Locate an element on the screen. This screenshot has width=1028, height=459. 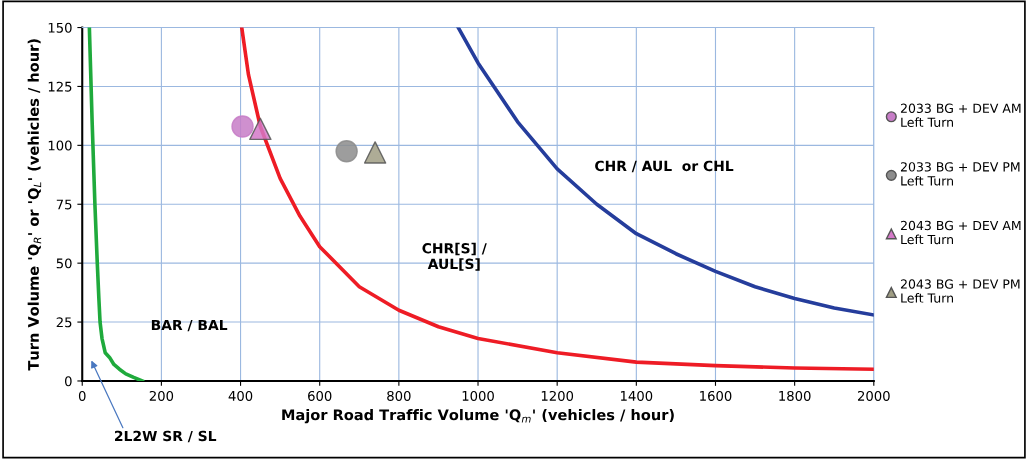
x-tick-label: 0 is located at coordinates (82, 395).